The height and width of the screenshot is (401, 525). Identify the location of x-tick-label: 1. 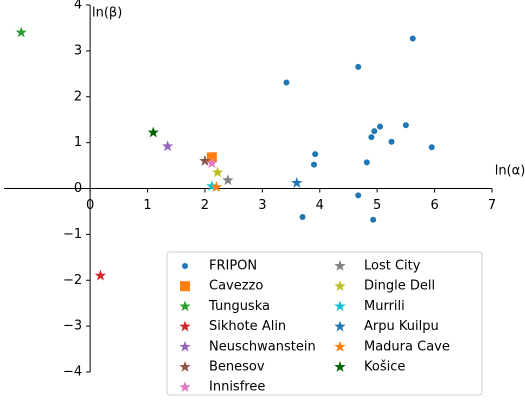
(147, 205).